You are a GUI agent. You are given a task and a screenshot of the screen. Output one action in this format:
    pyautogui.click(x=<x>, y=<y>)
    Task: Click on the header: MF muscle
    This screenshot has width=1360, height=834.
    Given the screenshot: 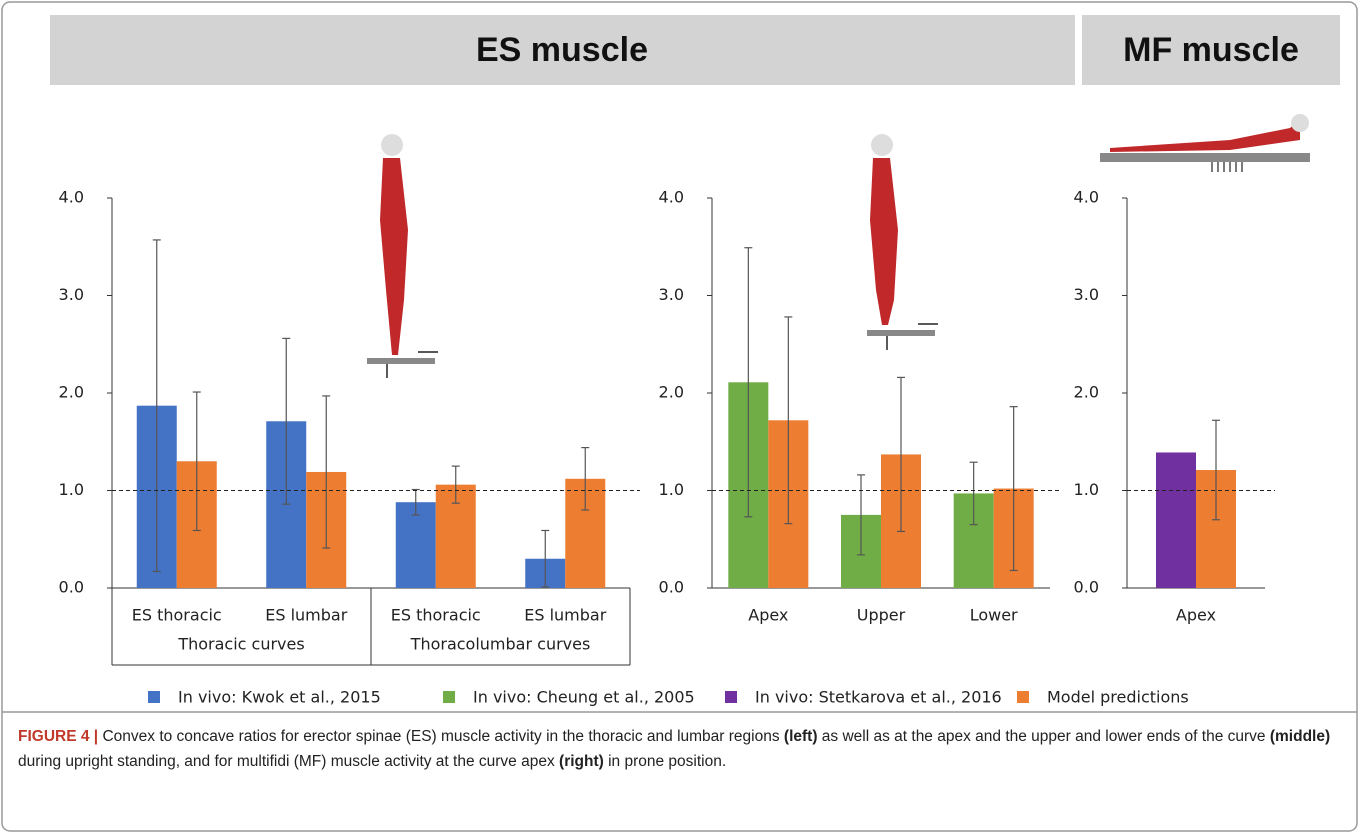 What is the action you would take?
    pyautogui.click(x=1211, y=50)
    